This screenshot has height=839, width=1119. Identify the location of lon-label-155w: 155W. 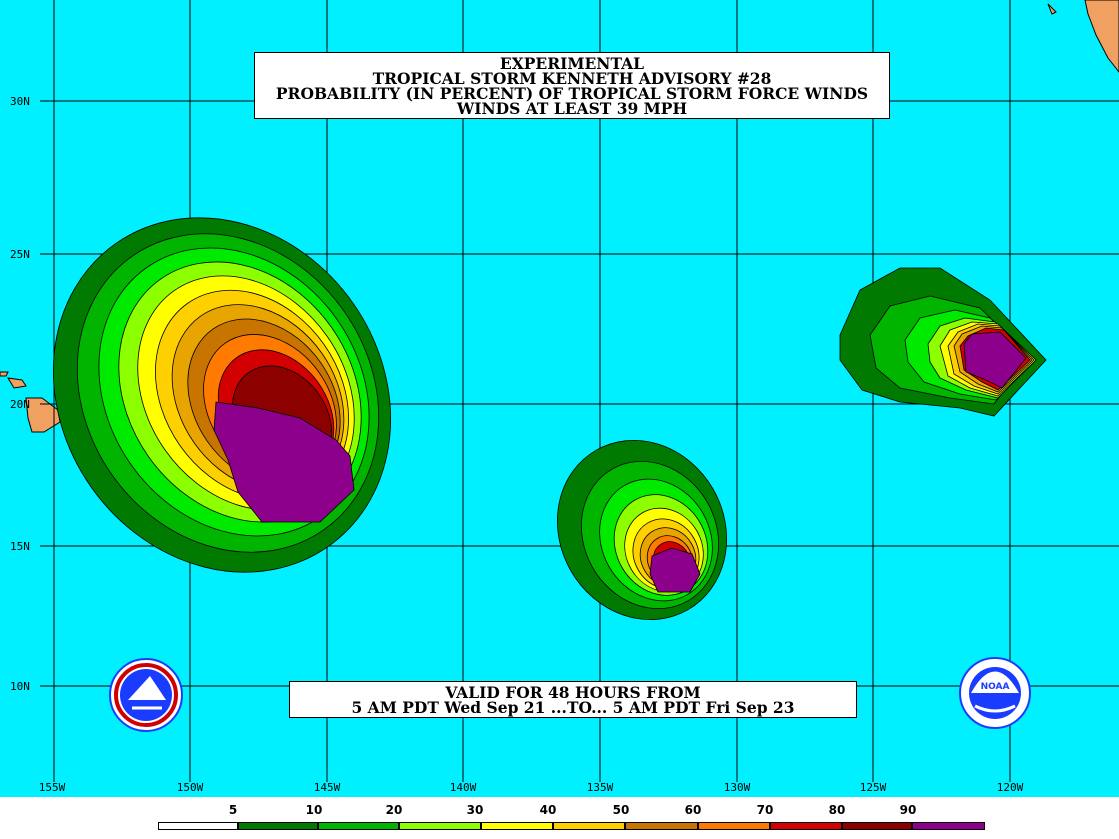
(52, 787).